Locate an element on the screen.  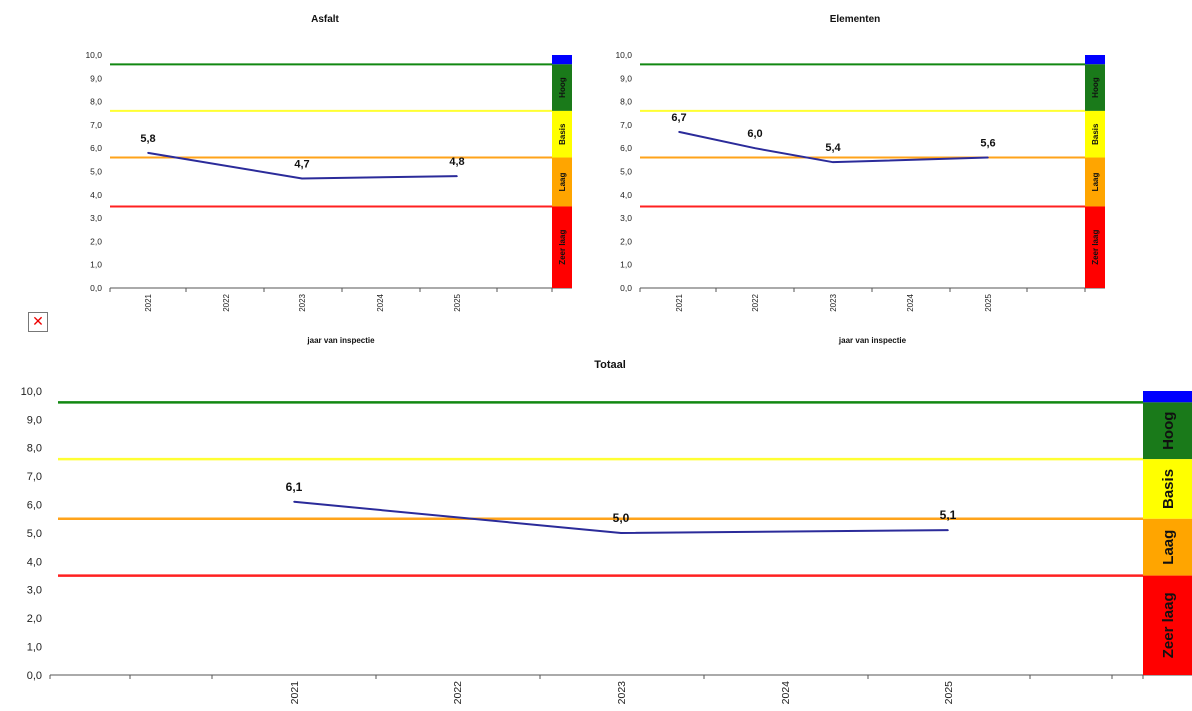
data-label: 4,8 is located at coordinates (456, 162).